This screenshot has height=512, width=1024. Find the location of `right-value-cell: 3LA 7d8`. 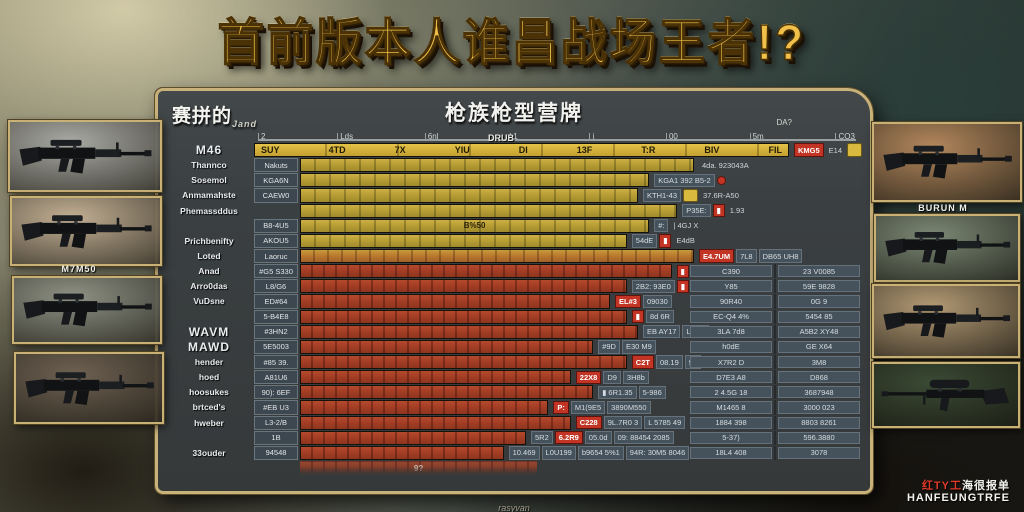

right-value-cell: 3LA 7d8 is located at coordinates (731, 331).